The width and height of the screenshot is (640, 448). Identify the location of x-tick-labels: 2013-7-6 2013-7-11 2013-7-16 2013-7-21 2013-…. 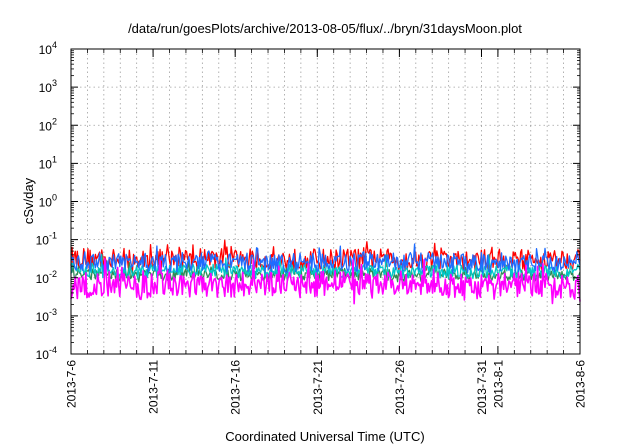
(326, 387).